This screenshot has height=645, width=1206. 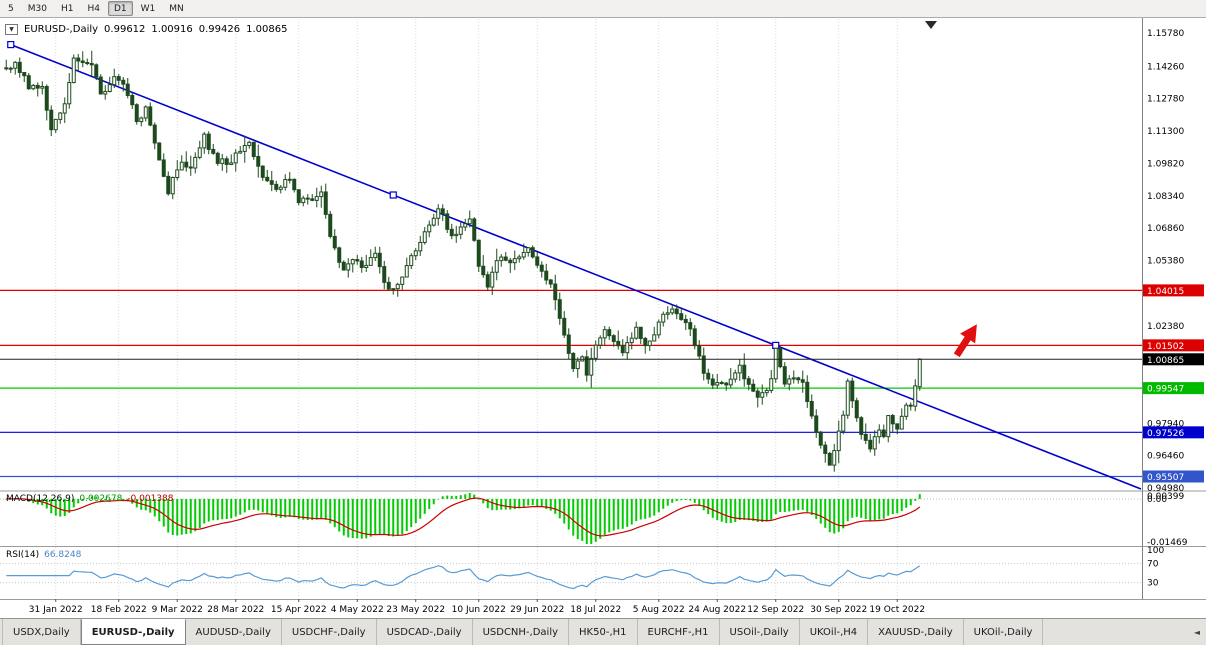 I want to click on quote-close: 1.00865, so click(x=267, y=29).